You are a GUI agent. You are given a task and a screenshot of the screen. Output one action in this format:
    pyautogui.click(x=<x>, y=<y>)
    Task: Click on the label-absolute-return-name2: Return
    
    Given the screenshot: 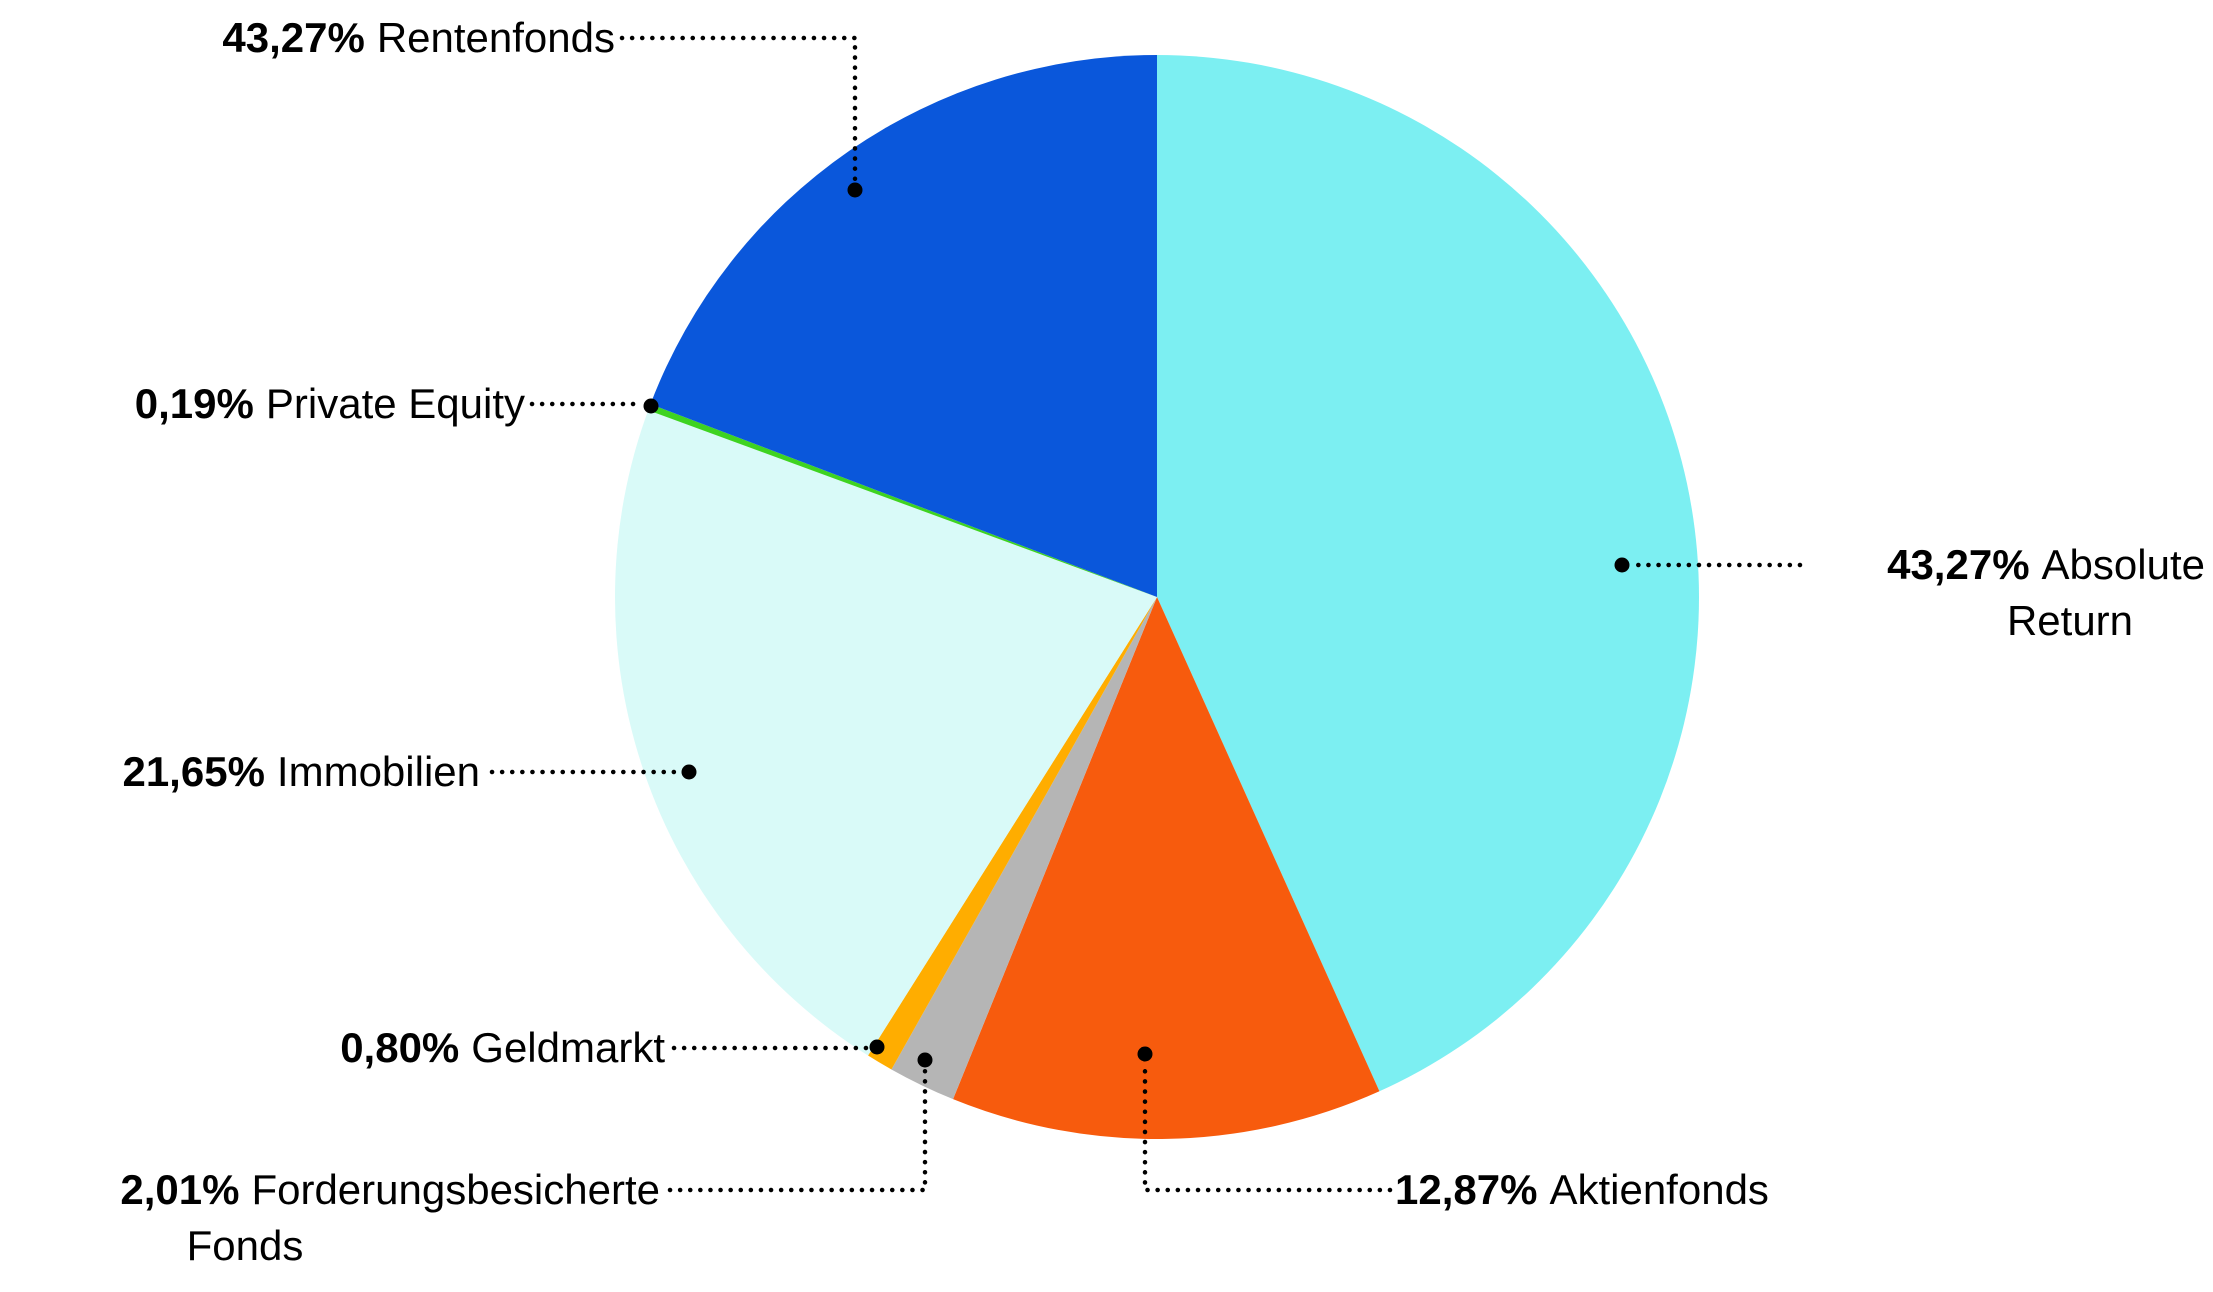 What is the action you would take?
    pyautogui.click(x=2070, y=620)
    